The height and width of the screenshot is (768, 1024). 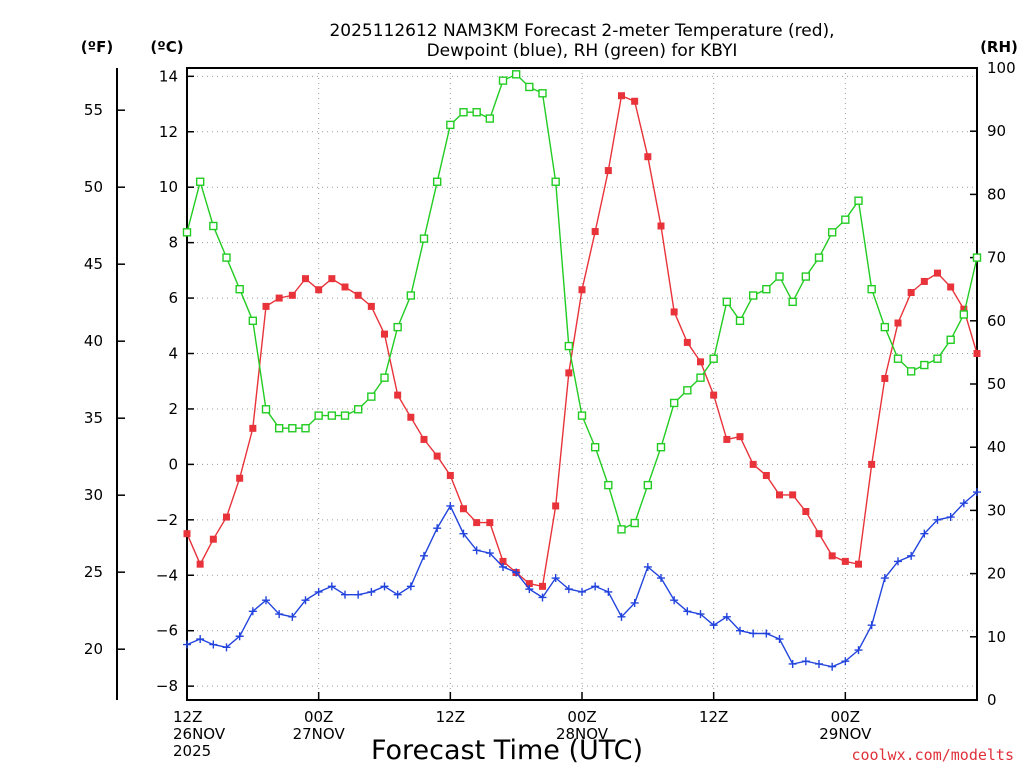 I want to click on fahrenheit-tick-label: 30, so click(x=93, y=495).